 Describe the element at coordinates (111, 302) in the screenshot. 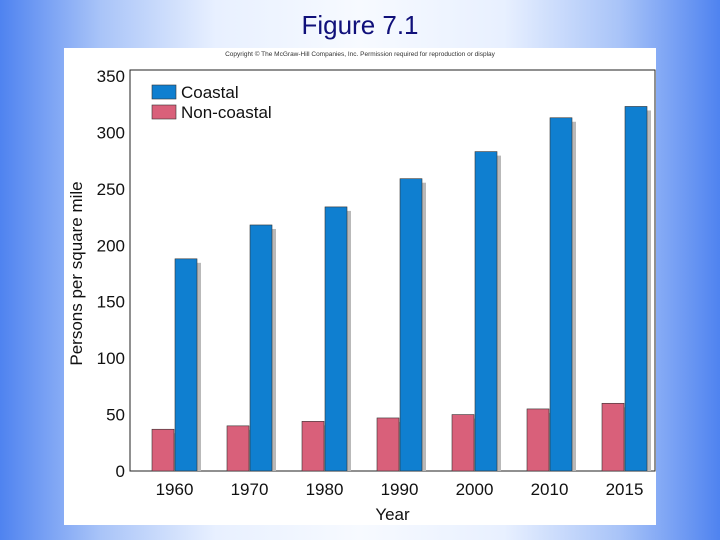

I see `y-tick-label: 150` at that location.